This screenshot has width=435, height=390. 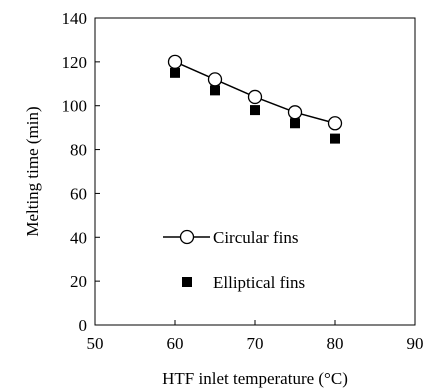 I want to click on y-axis-title: Melting time (min), so click(x=32, y=171).